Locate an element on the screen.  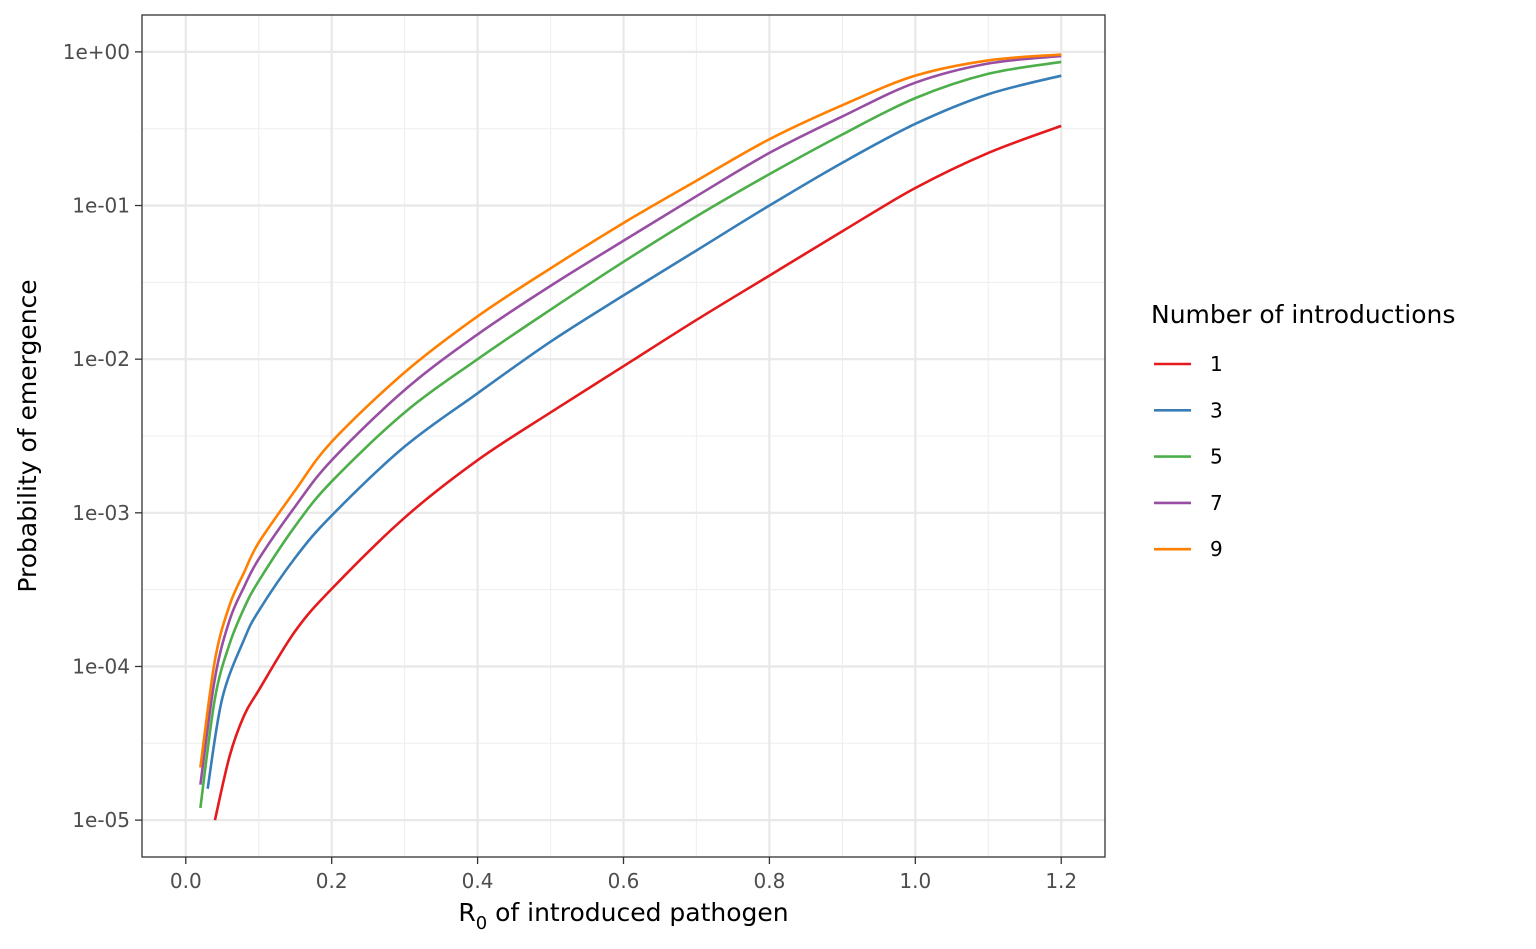
legend-label-5: 5 is located at coordinates (1216, 457).